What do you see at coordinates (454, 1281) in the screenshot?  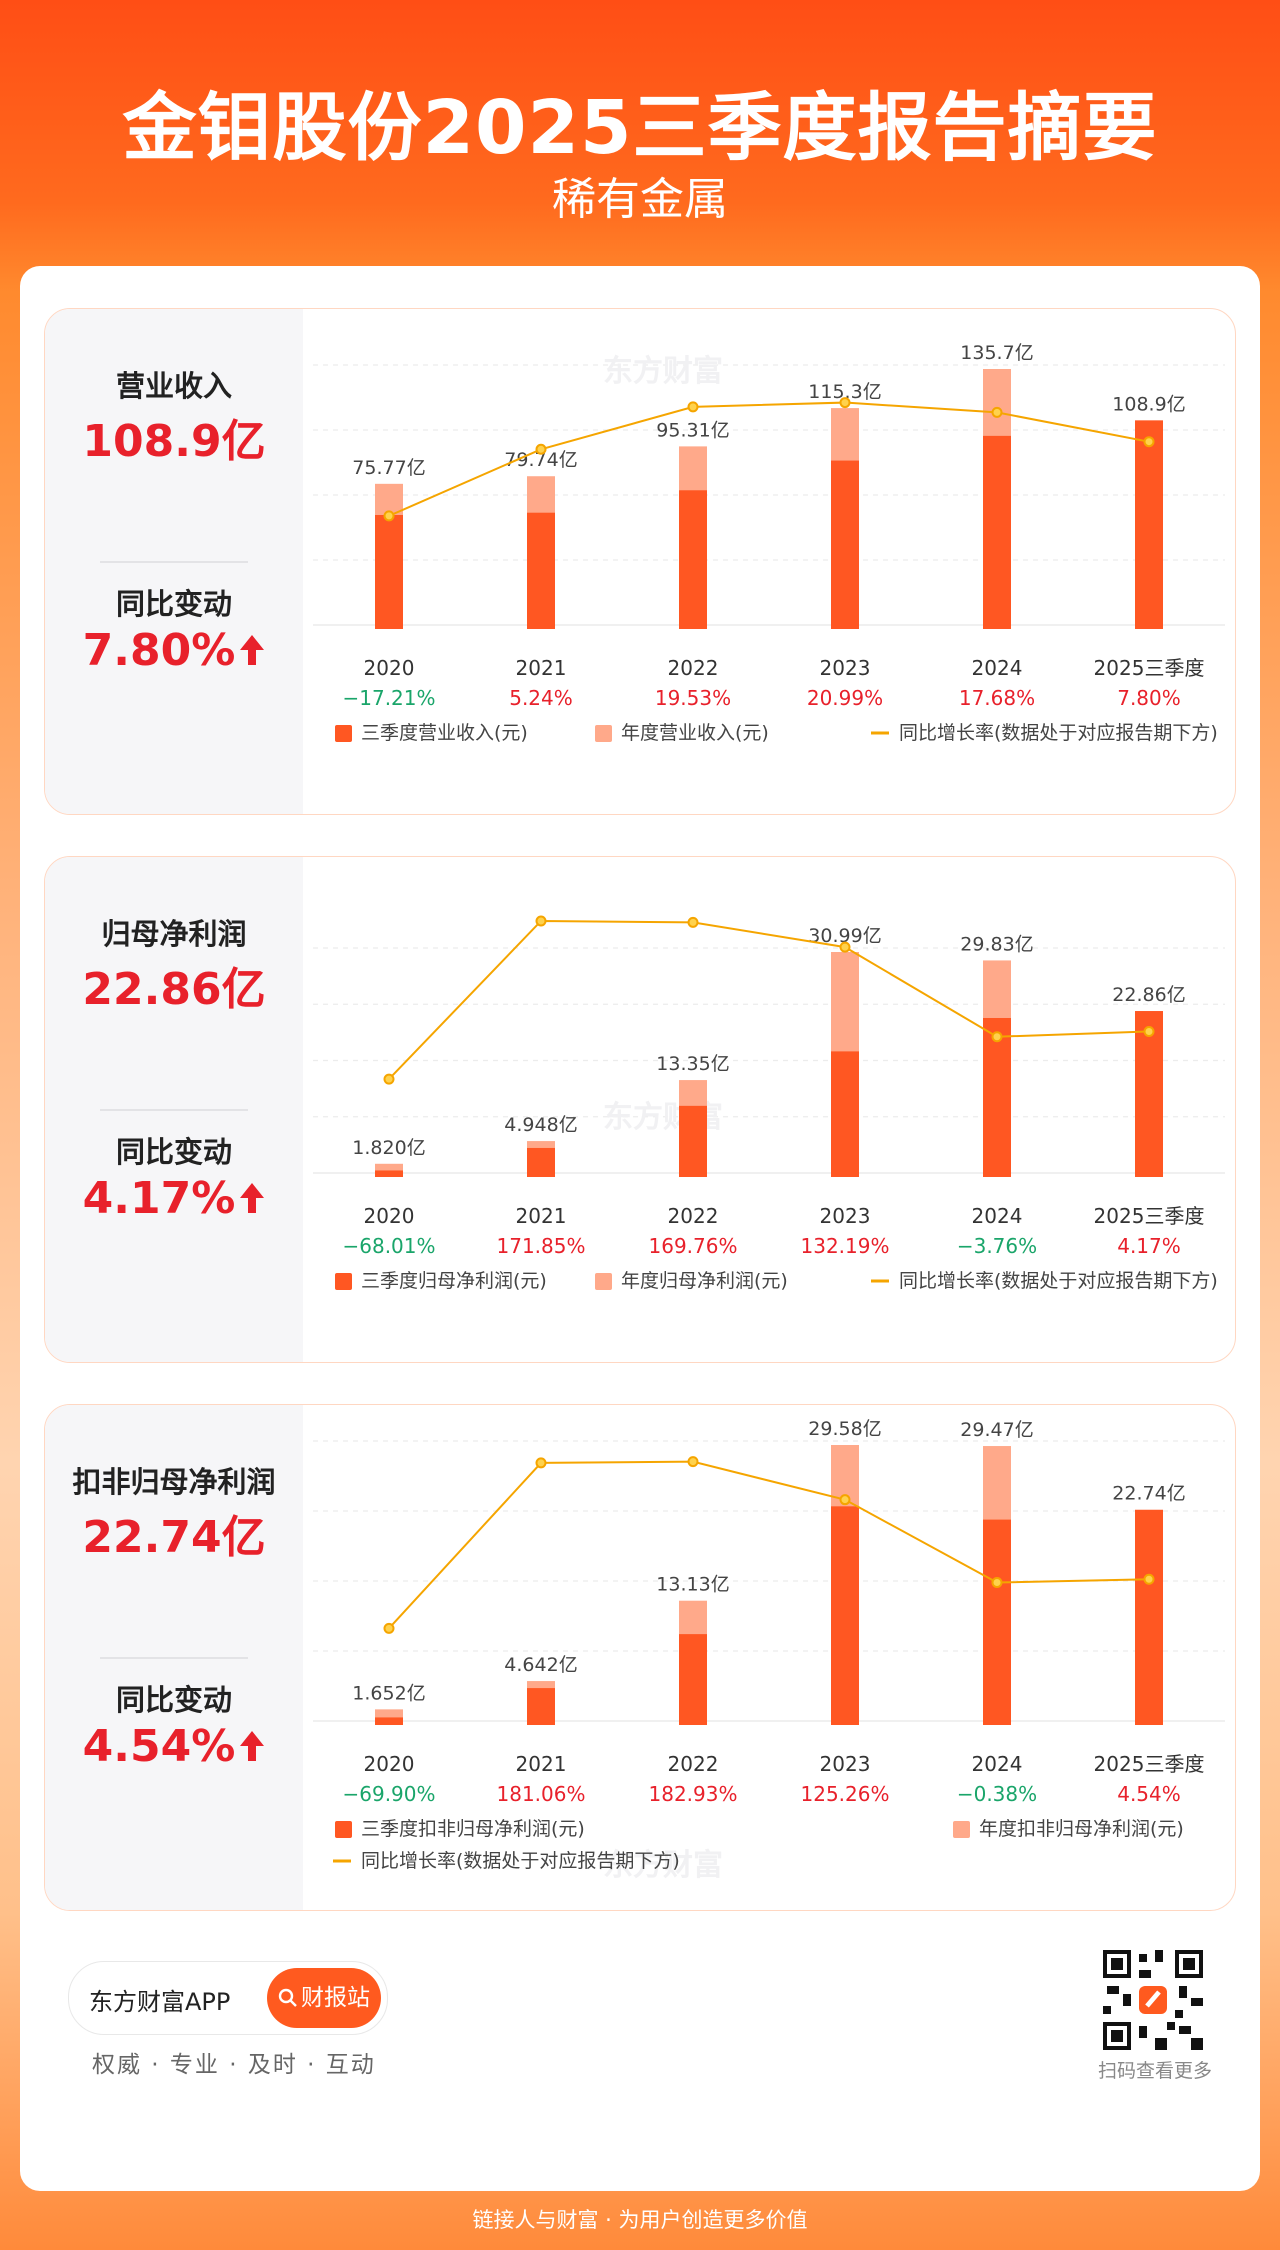 I see `legend-label-q3: 三季度归母净利润(元)` at bounding box center [454, 1281].